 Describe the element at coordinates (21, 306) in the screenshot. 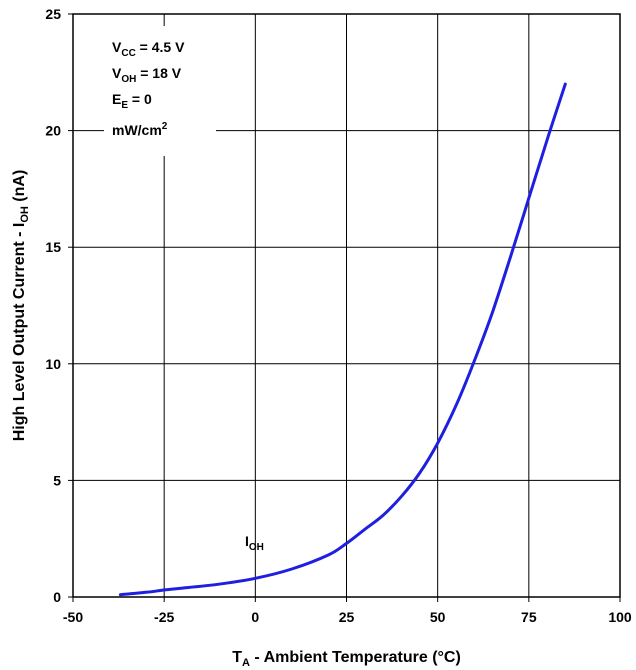

I see `y-axis-title: High Level Output Current - IOH (nA)` at that location.